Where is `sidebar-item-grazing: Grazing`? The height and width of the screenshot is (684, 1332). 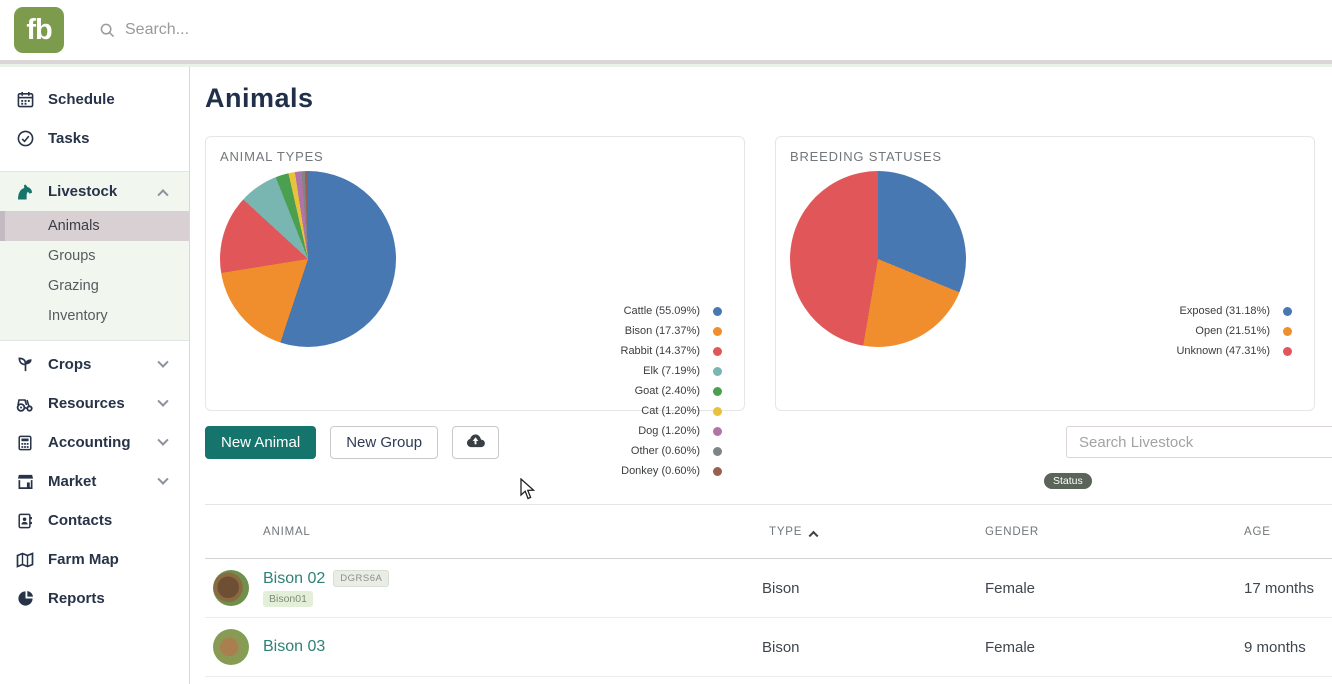 sidebar-item-grazing: Grazing is located at coordinates (94, 286).